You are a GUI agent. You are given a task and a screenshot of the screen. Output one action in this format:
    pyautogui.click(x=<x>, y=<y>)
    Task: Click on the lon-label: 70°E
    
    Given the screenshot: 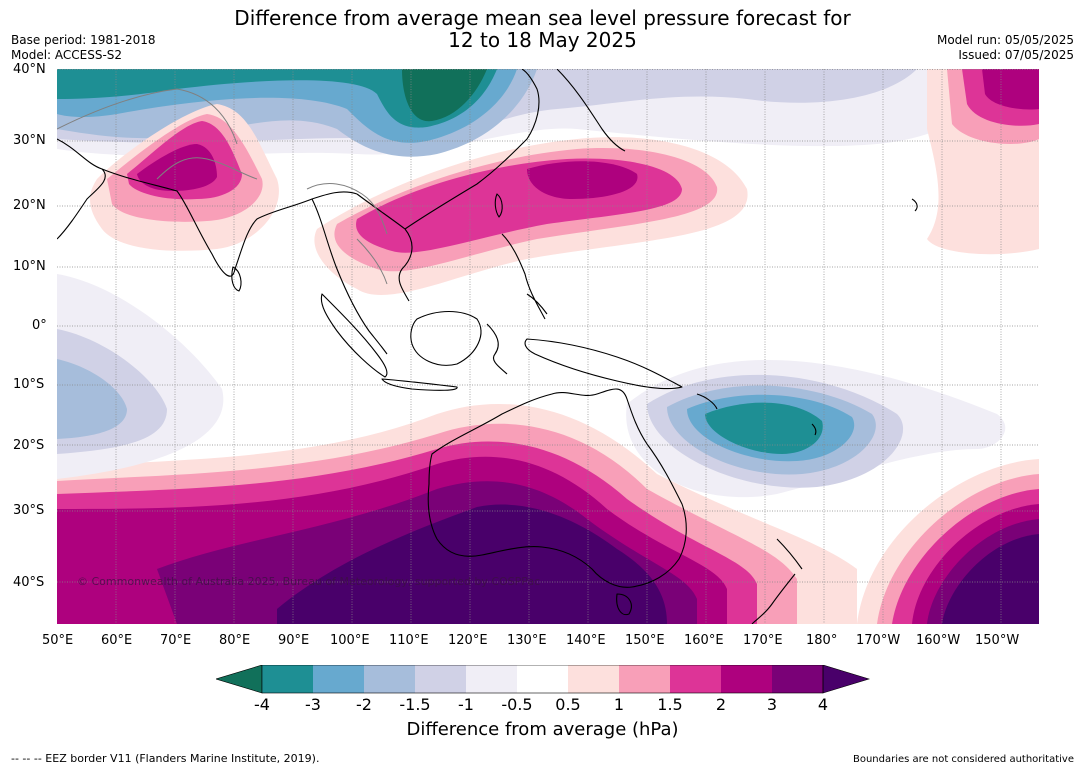 What is the action you would take?
    pyautogui.click(x=176, y=640)
    